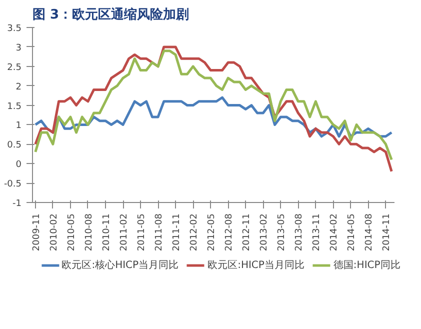 Image resolution: width=421 pixels, height=329 pixels. I want to click on x-tick-label: 2009-11, so click(37, 232).